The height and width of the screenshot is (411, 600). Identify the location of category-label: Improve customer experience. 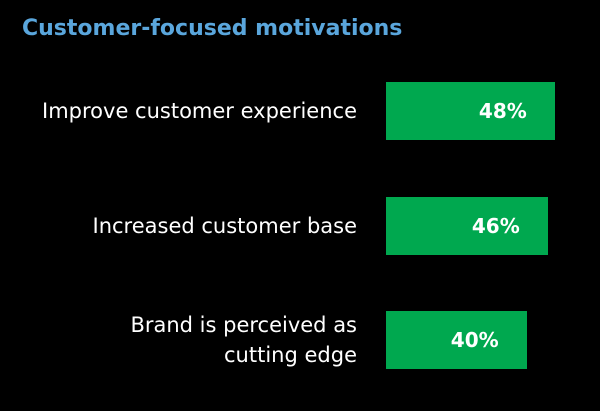
(199, 111).